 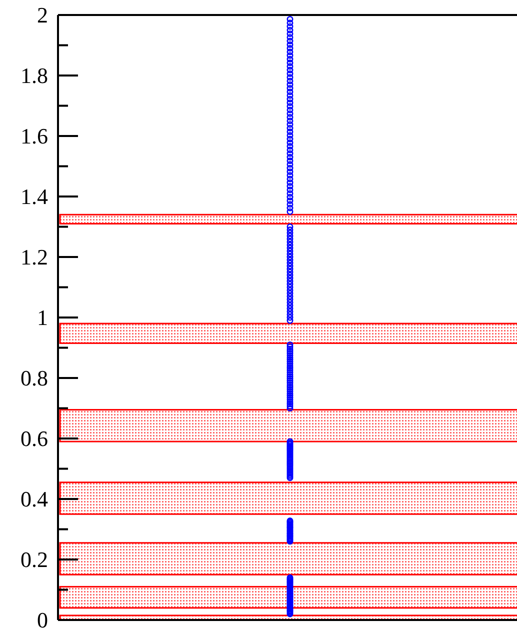 What do you see at coordinates (34, 196) in the screenshot?
I see `y-tick-label: 1.4` at bounding box center [34, 196].